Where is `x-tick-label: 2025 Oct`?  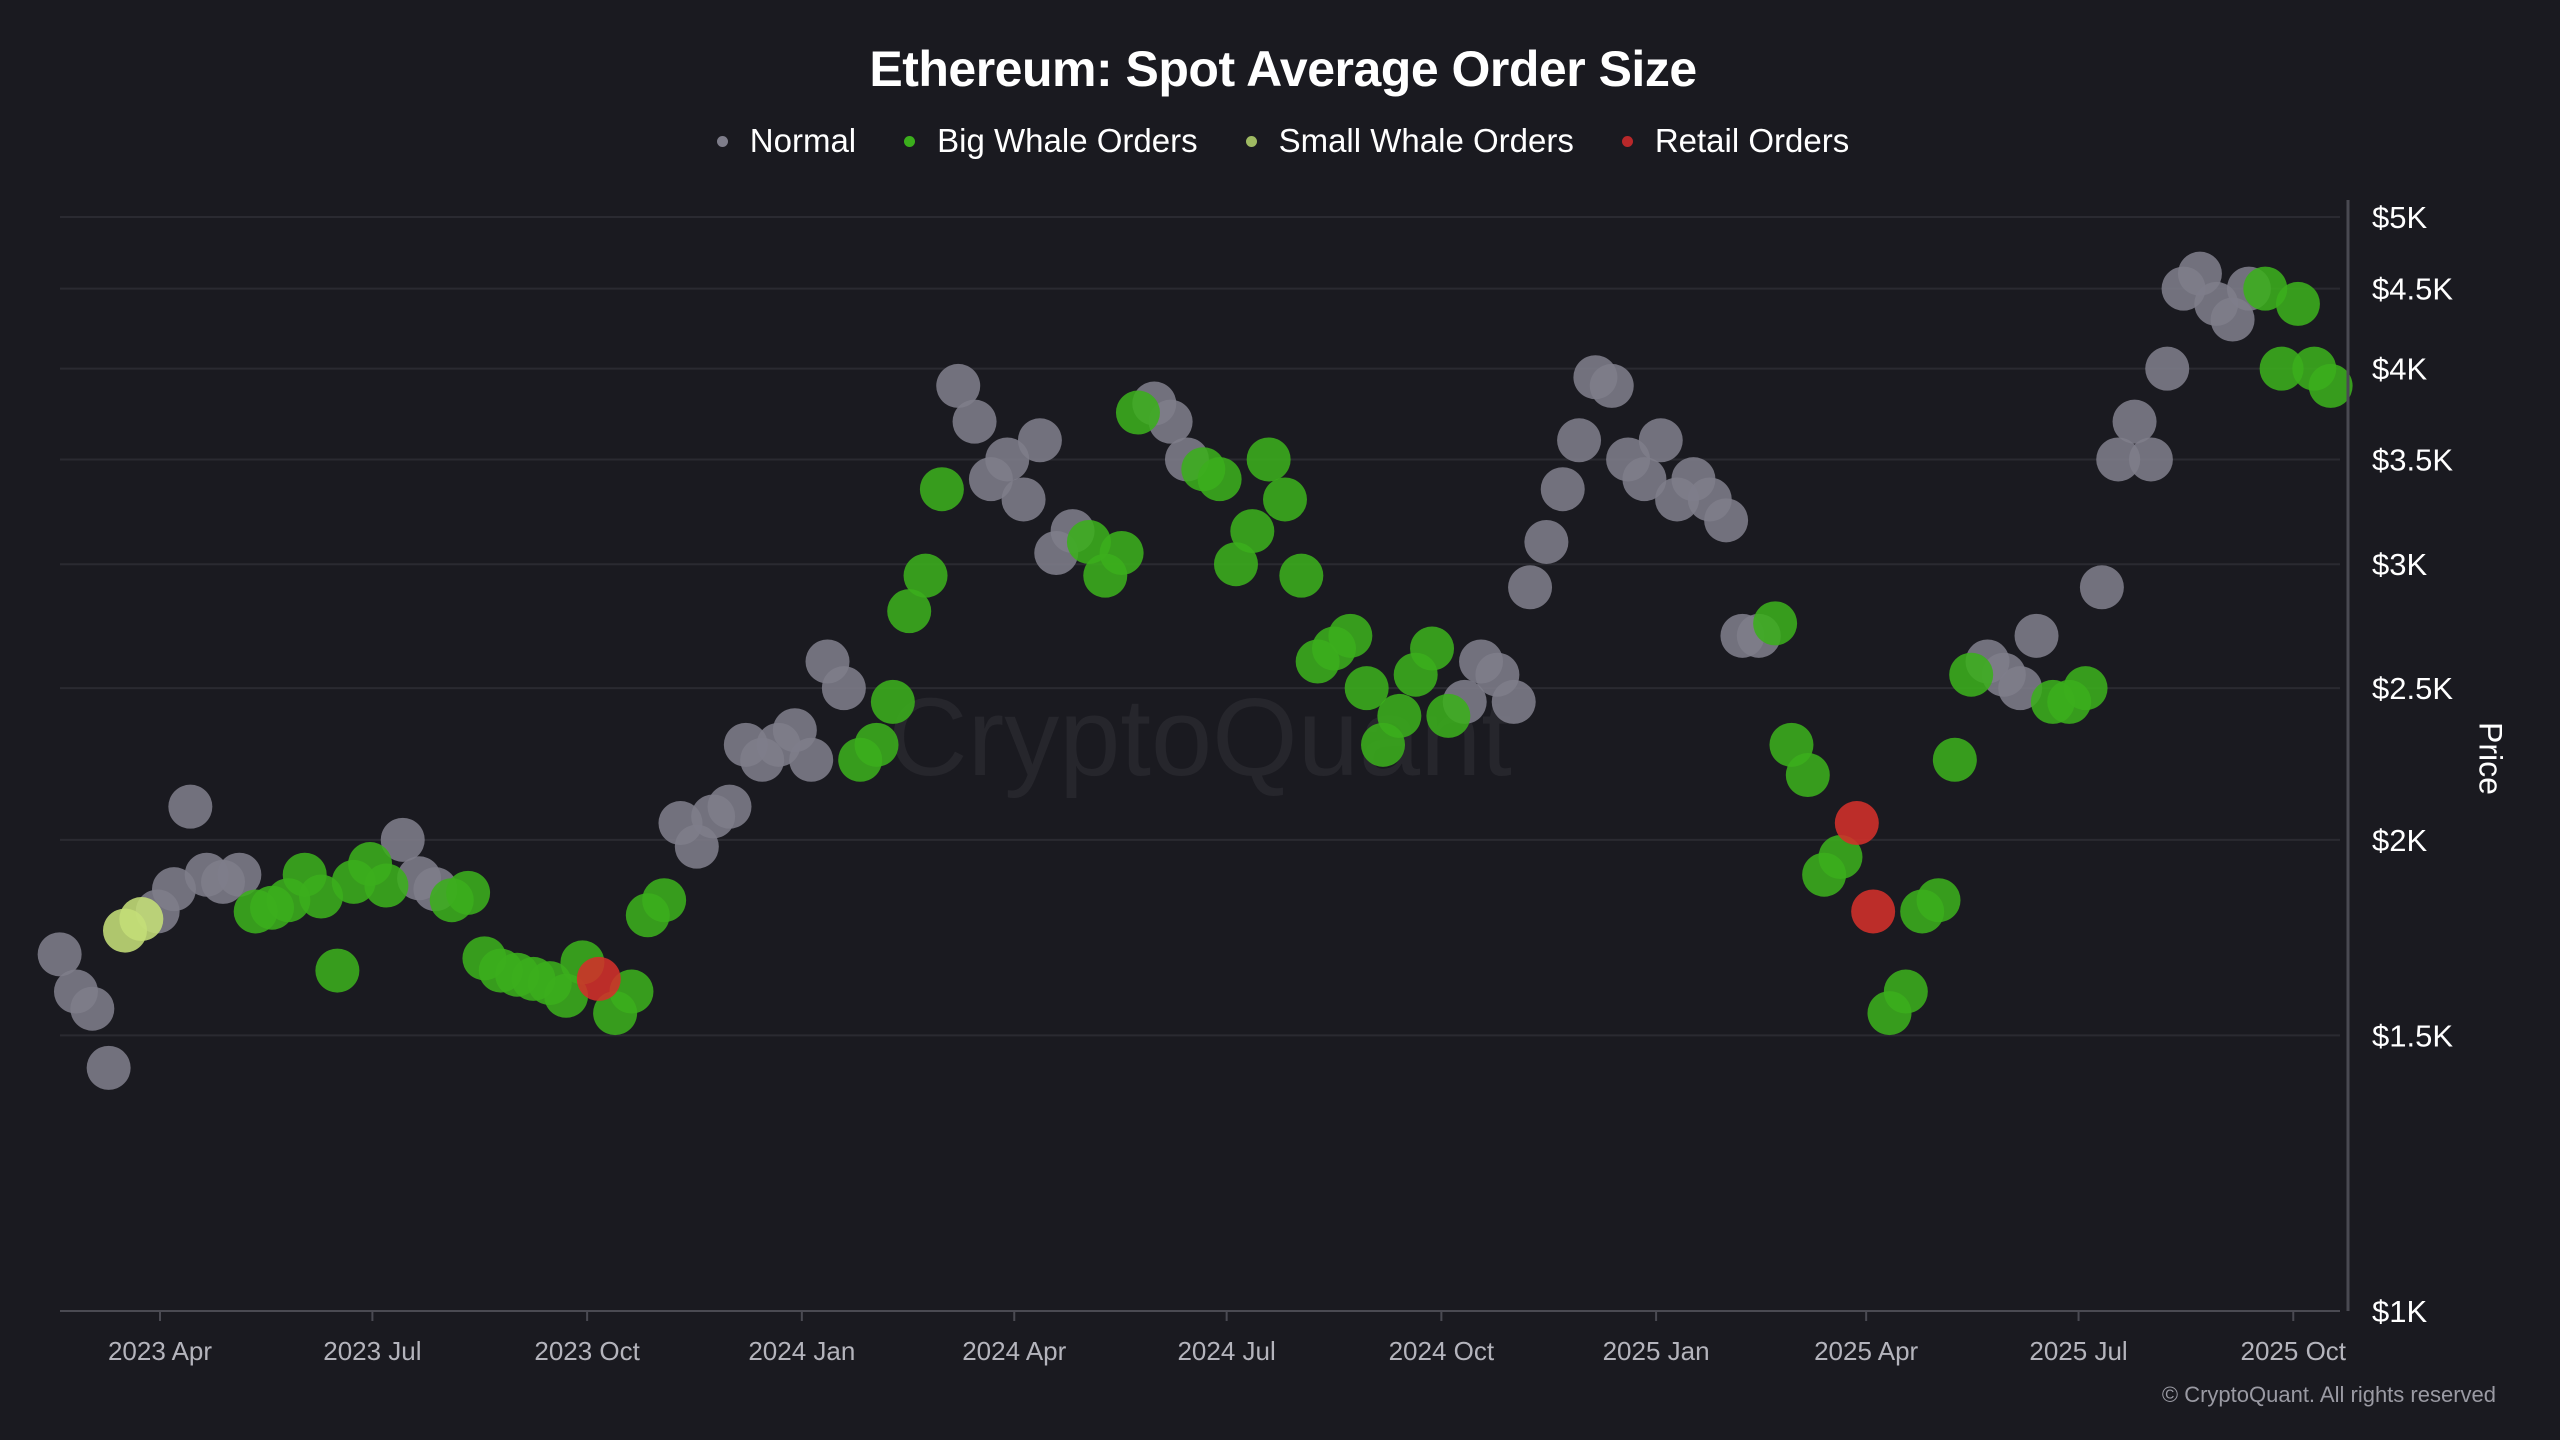
x-tick-label: 2025 Oct is located at coordinates (2294, 1351).